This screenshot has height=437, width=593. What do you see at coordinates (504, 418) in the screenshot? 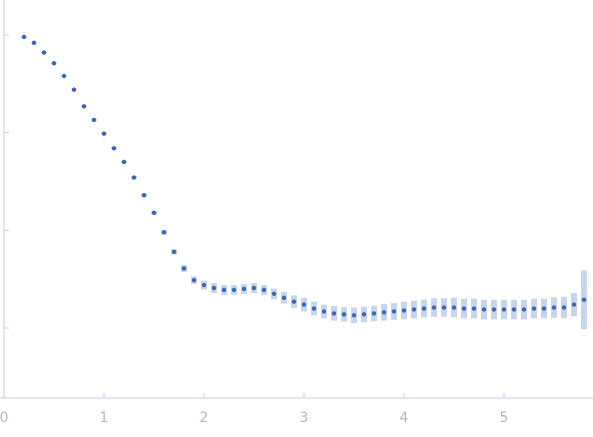
I see `x-tick-label: 5` at bounding box center [504, 418].